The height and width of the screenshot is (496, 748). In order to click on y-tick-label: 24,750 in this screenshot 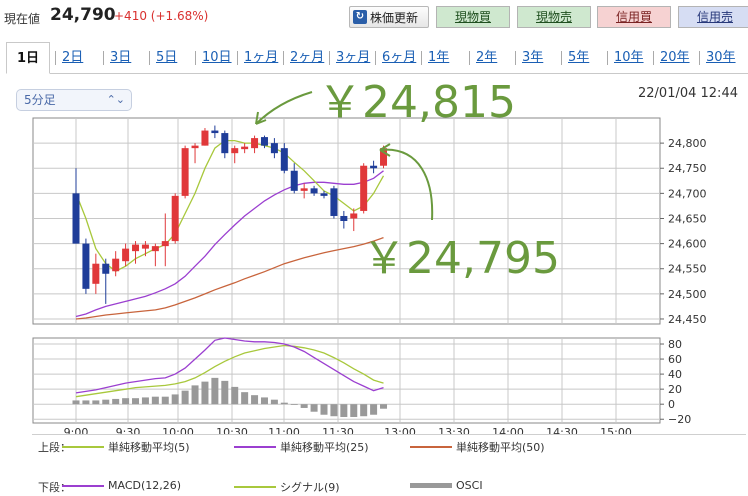, I will do `click(687, 168)`.